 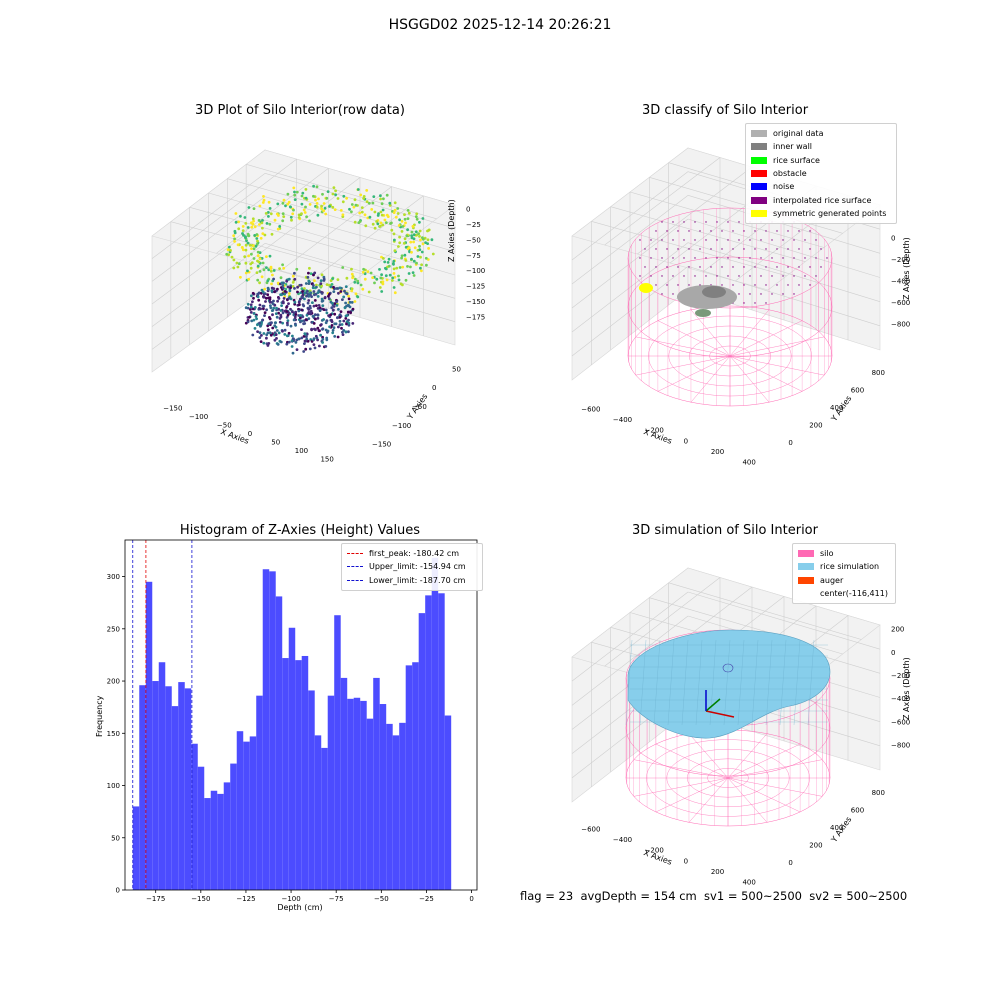 I want to click on legend-label: noise, so click(x=784, y=187).